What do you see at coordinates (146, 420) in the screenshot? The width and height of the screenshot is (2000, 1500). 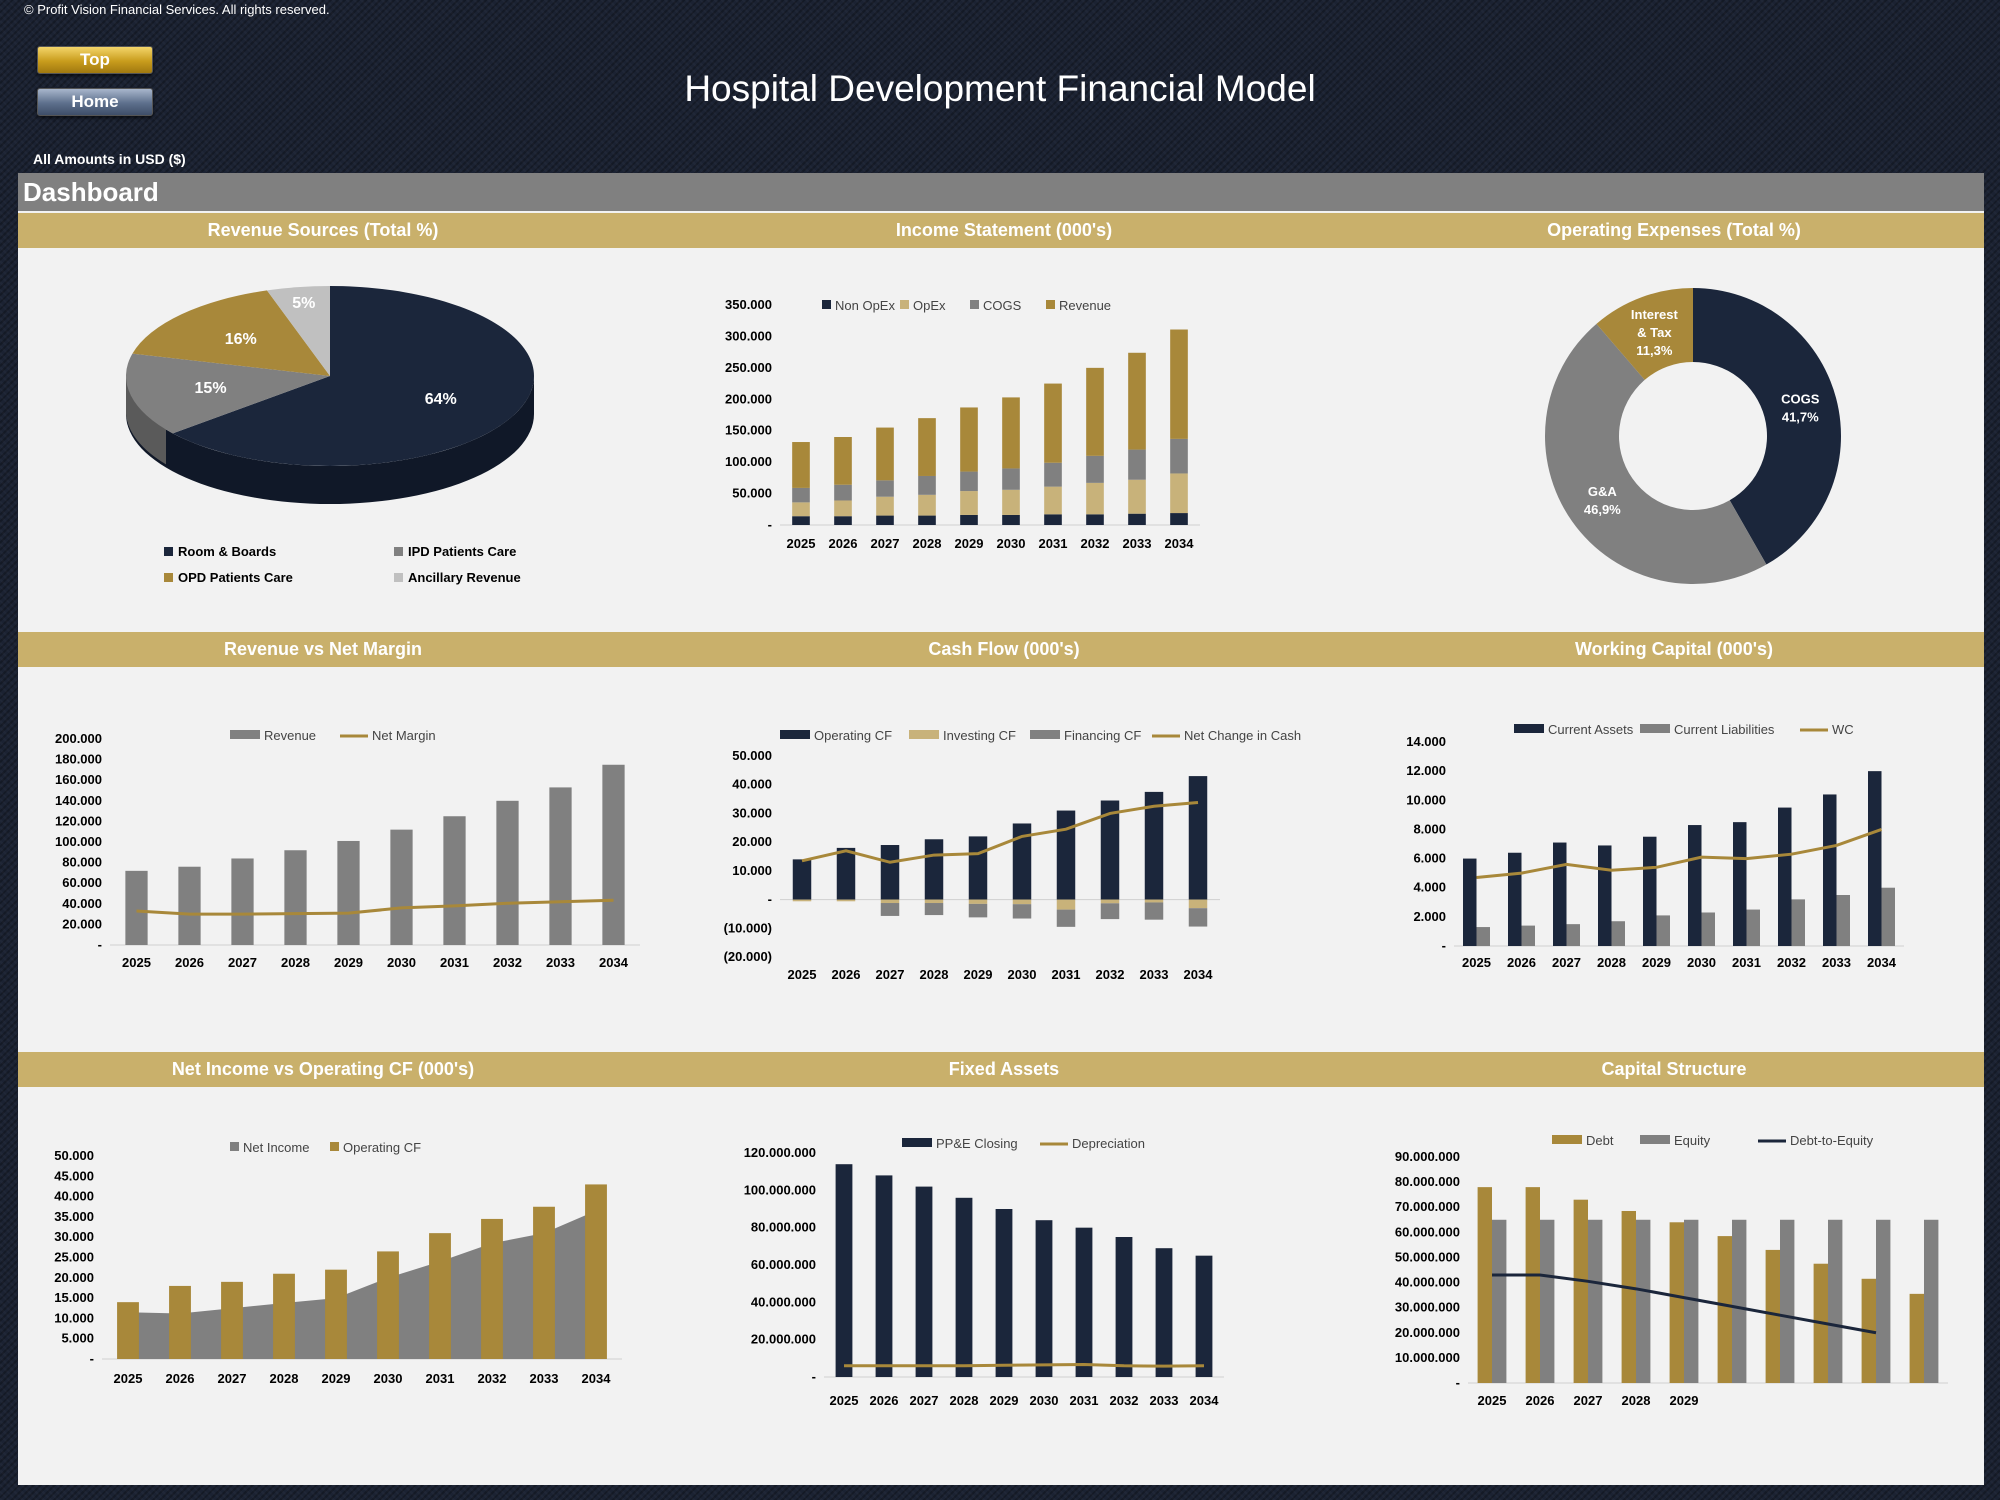 I see `pie-side-grey` at bounding box center [146, 420].